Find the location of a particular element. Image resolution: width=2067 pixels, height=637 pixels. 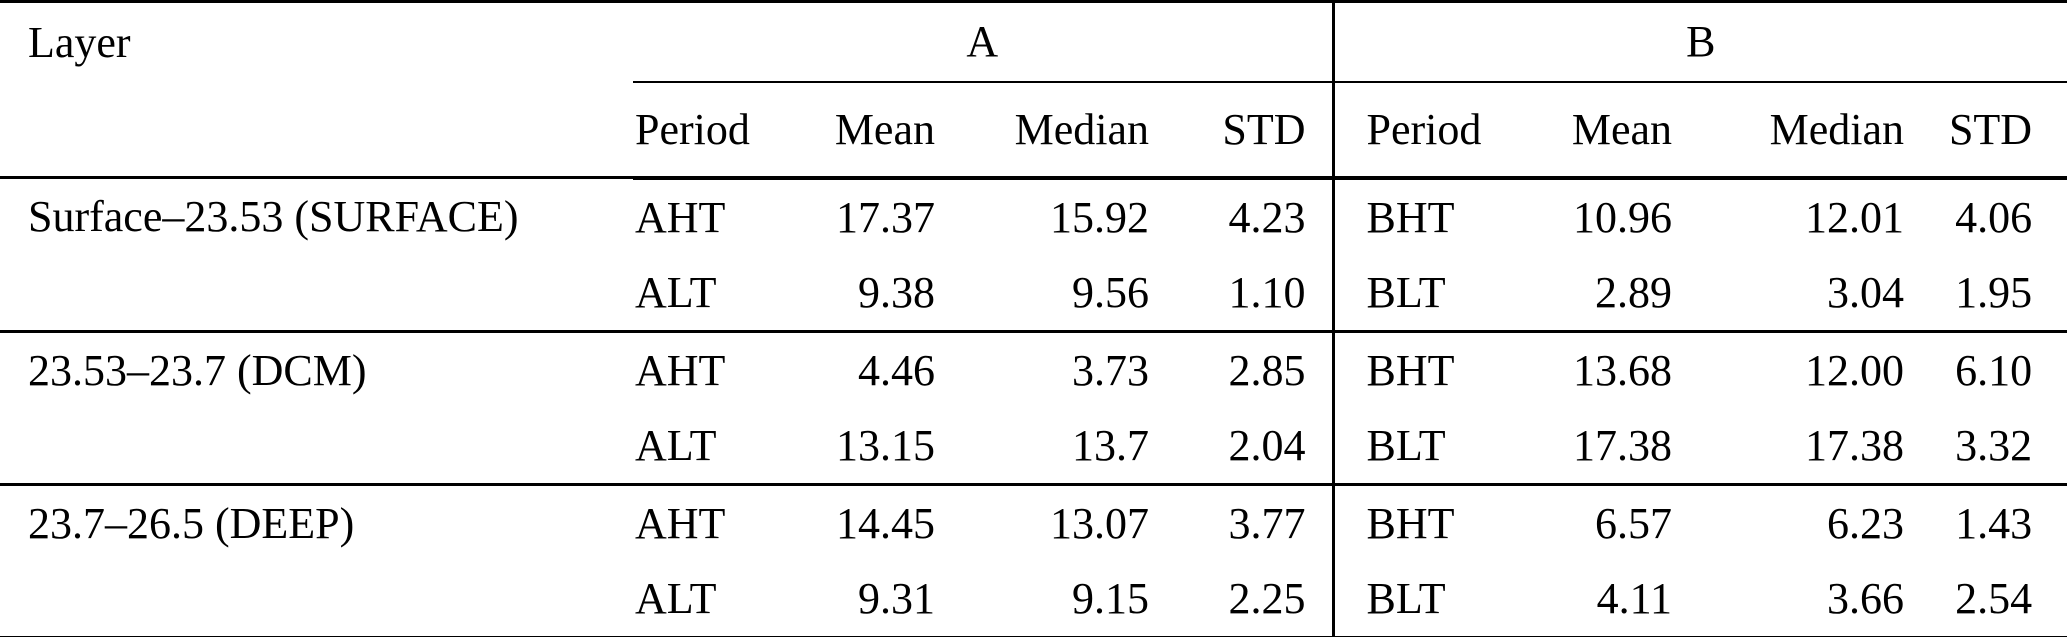

cell-a-mean: 4.46 is located at coordinates (855, 368).